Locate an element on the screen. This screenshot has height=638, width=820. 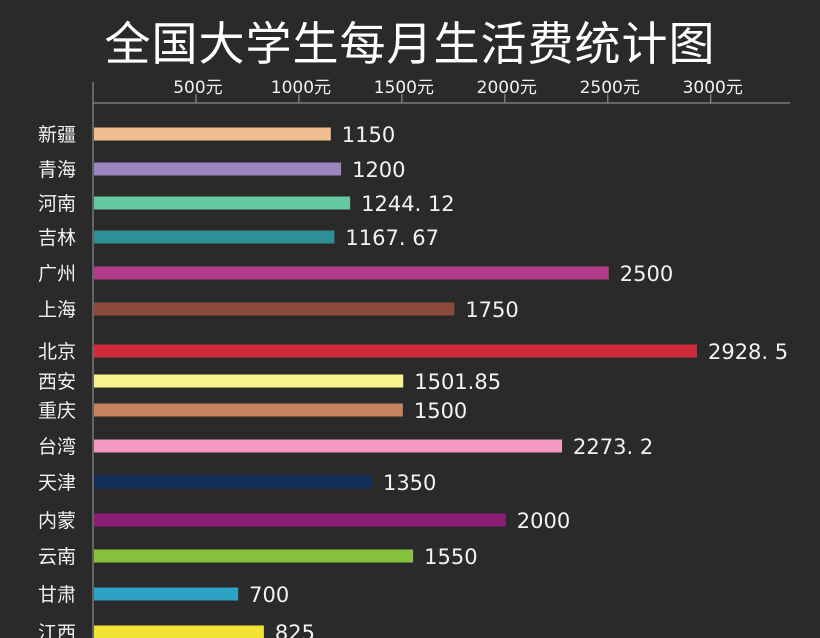
data-label: 2273. 2 is located at coordinates (613, 447).